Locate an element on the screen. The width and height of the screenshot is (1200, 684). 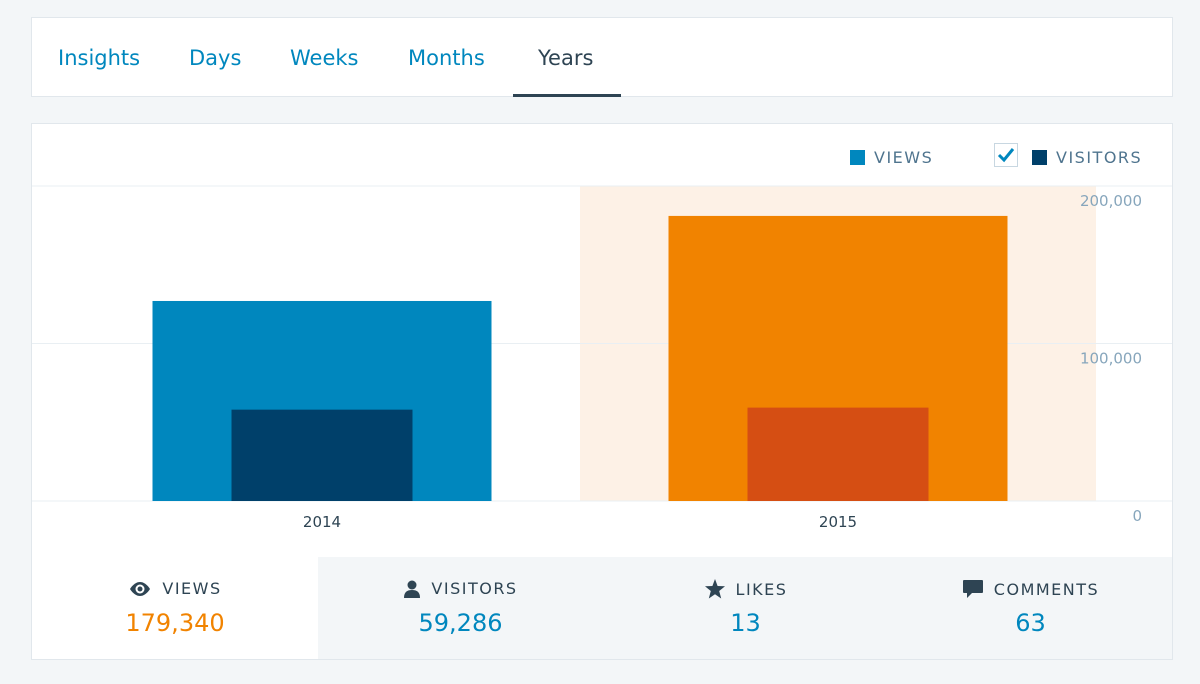
stat-value: 59,286 is located at coordinates (460, 623).